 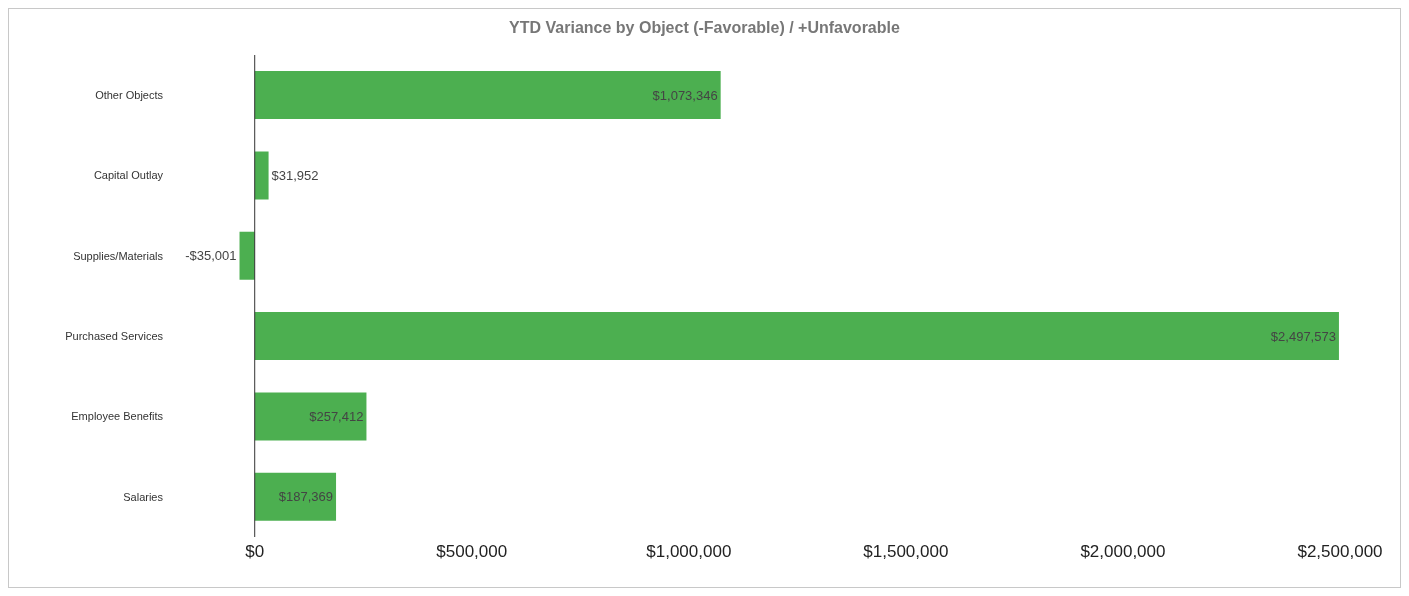 I want to click on y-tick-label: Other Objects, so click(x=129, y=95).